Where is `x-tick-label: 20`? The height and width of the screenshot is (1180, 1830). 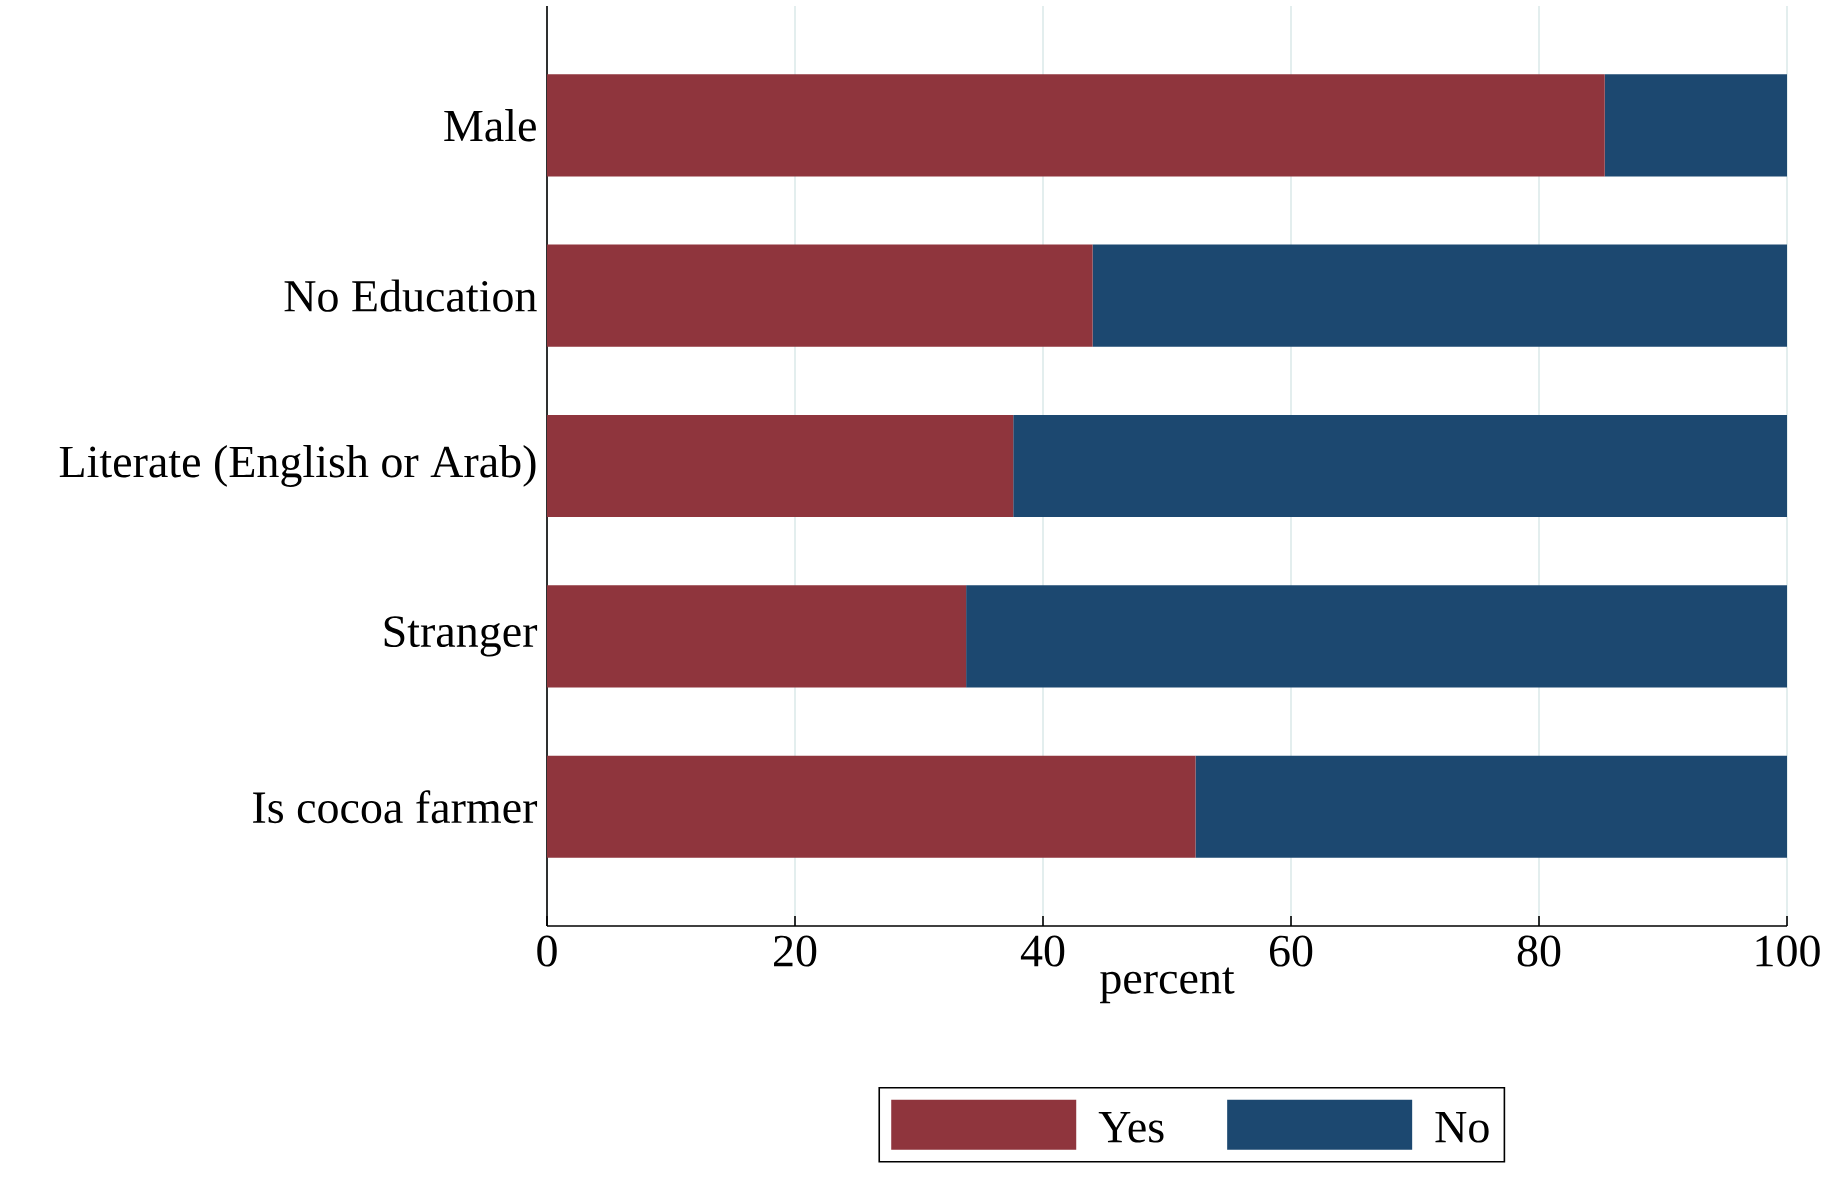 x-tick-label: 20 is located at coordinates (795, 951).